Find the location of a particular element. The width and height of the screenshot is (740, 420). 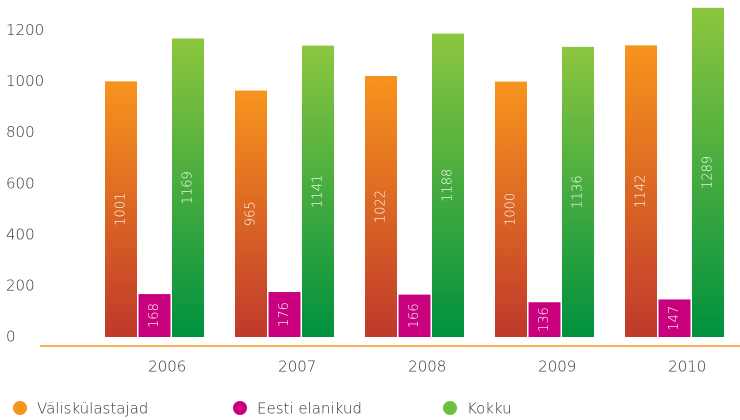

legend-label: Väliskülastajad is located at coordinates (92, 409).